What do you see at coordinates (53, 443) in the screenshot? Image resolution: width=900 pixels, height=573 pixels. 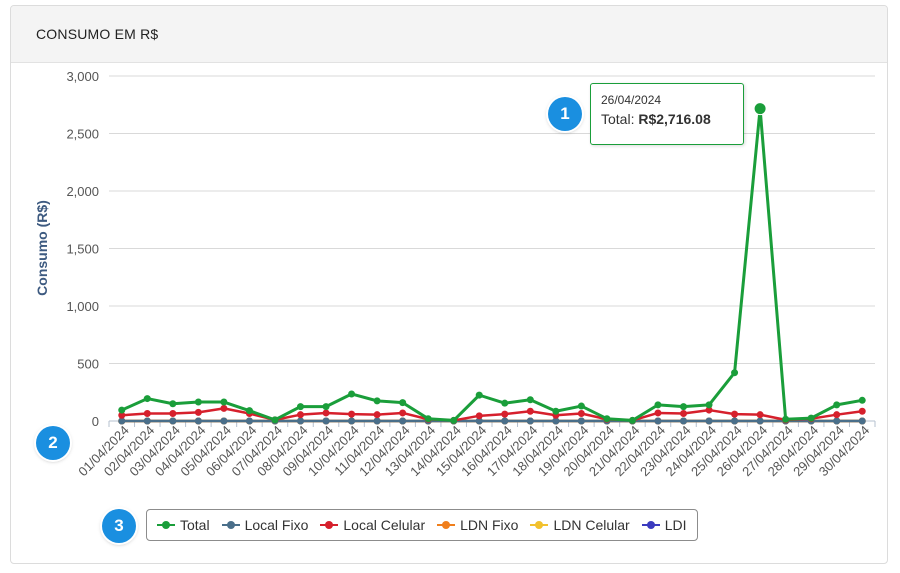 I see `step-badge-2: 2` at bounding box center [53, 443].